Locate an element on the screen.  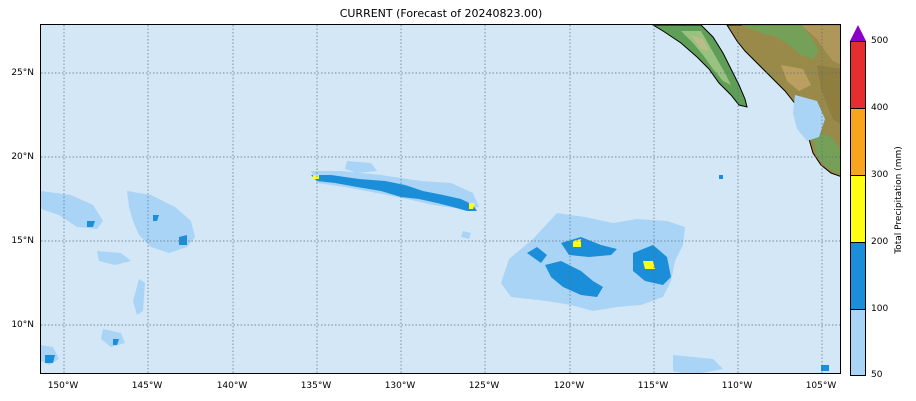
x-tick-label: 120°W is located at coordinates (569, 386).